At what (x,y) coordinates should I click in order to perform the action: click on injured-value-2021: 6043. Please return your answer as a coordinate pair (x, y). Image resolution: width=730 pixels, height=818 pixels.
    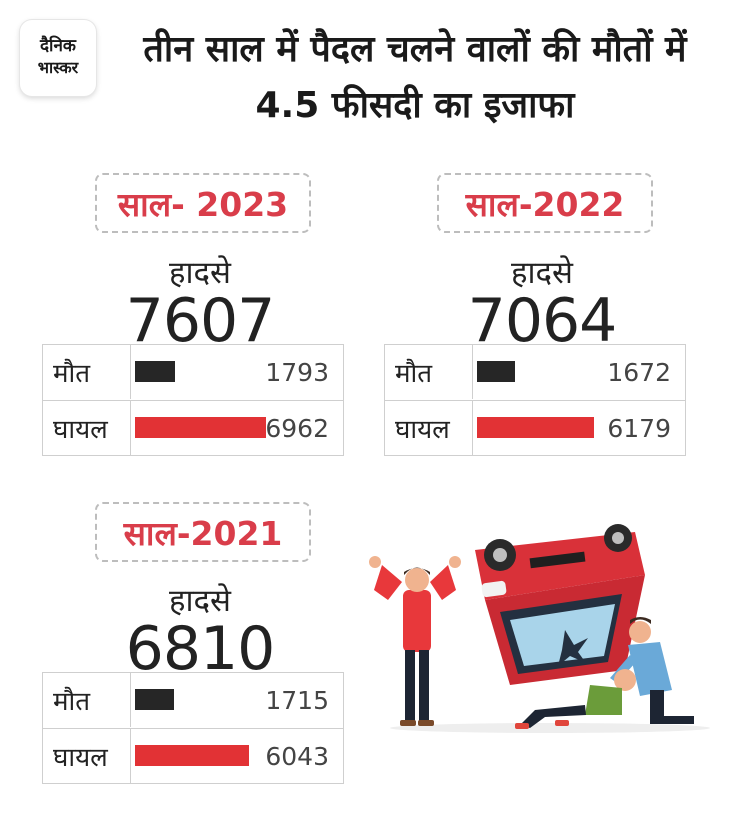
    Looking at the image, I should click on (297, 756).